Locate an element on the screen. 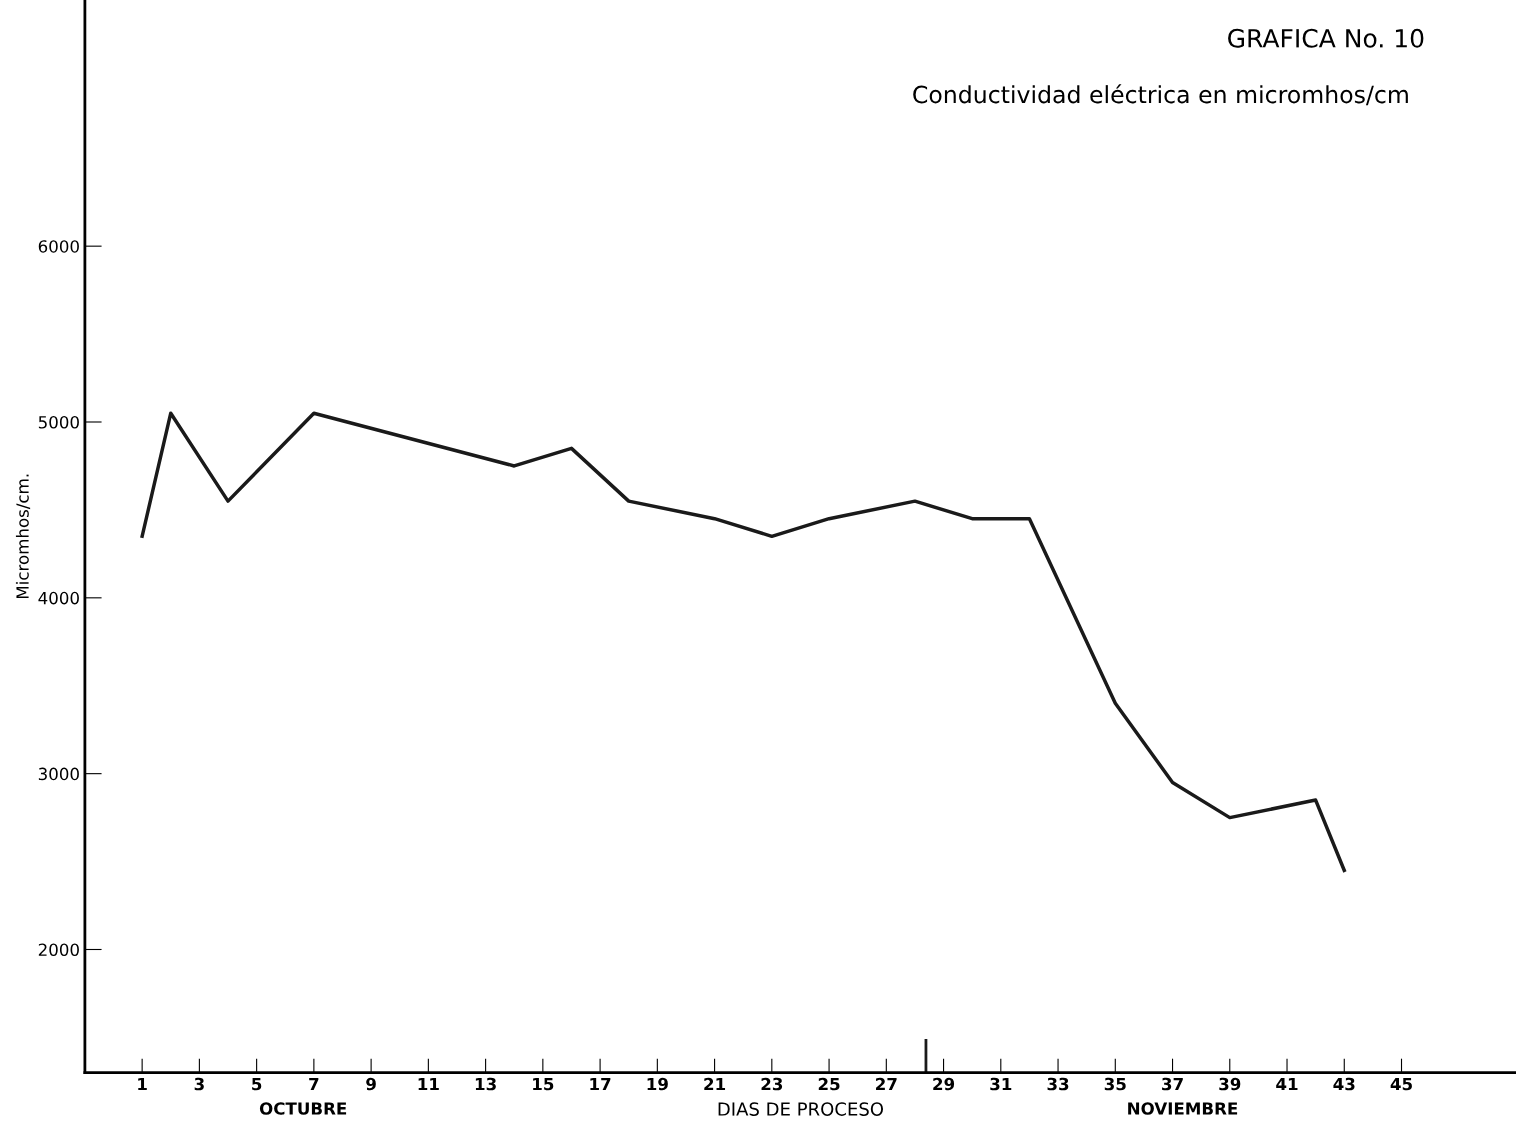 The image size is (1516, 1135). x-tick-label: 21 is located at coordinates (715, 1084).